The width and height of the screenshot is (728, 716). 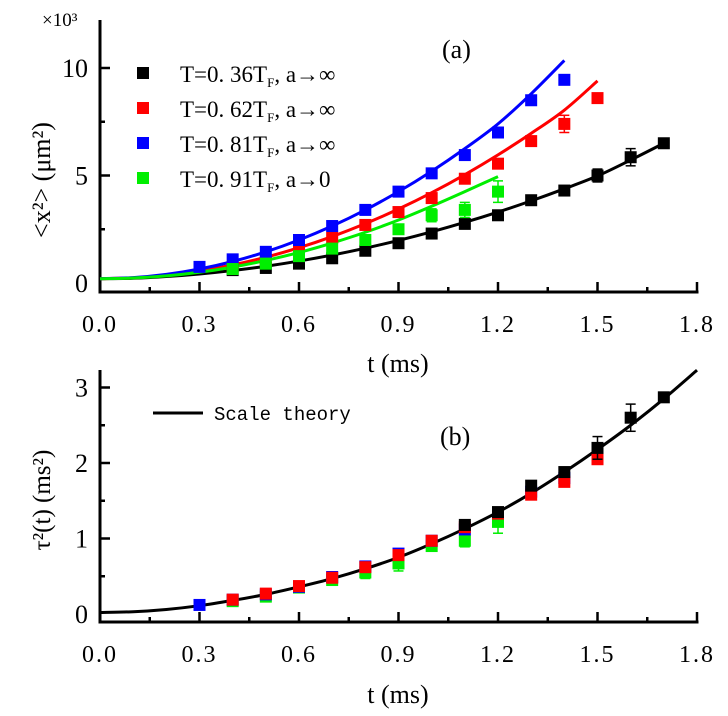 What do you see at coordinates (81, 539) in the screenshot?
I see `y-tick-label-b: 1` at bounding box center [81, 539].